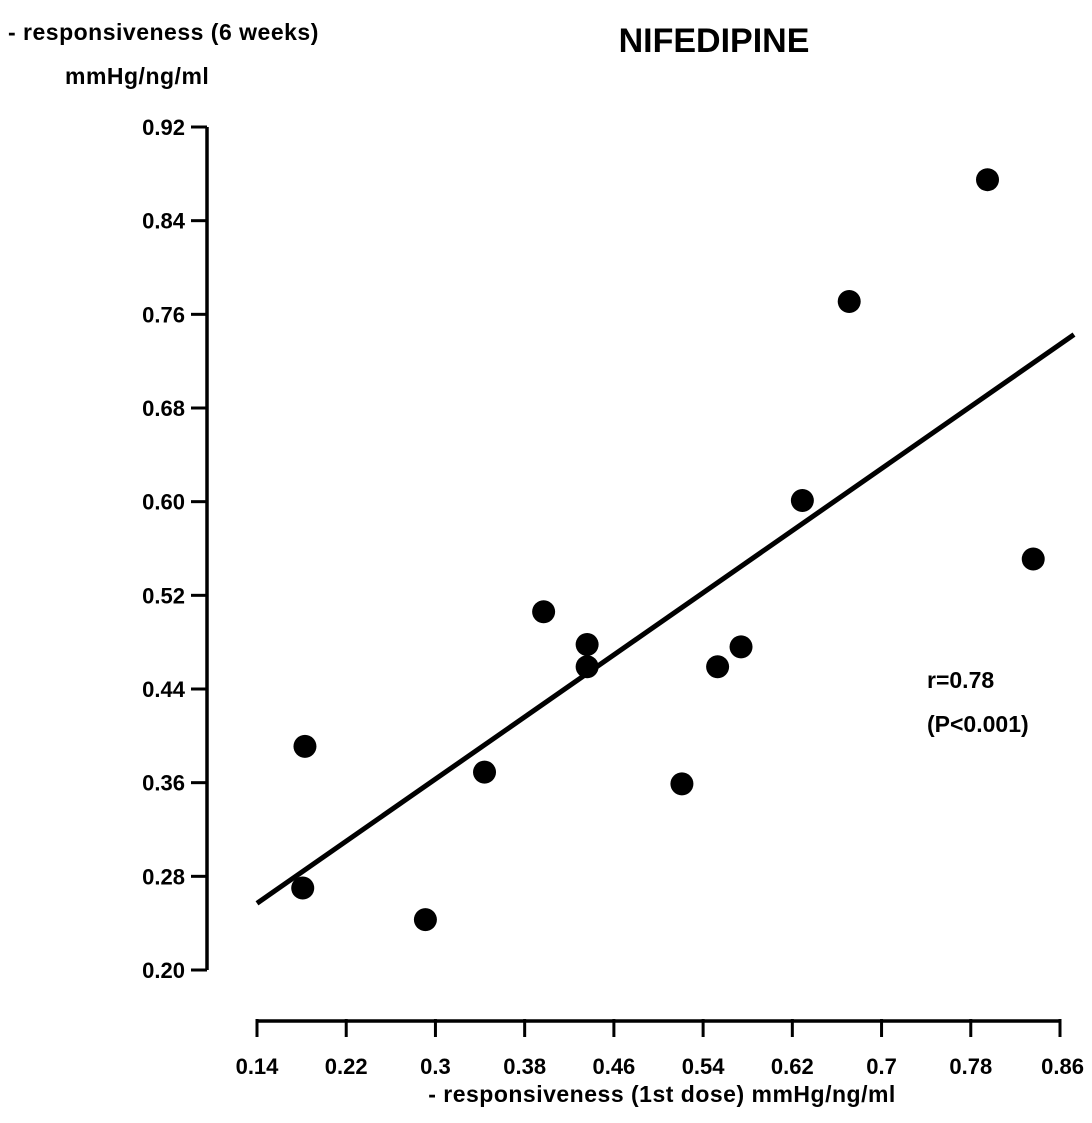 Image resolution: width=1092 pixels, height=1123 pixels. What do you see at coordinates (163, 783) in the screenshot?
I see `y-tick-label: 0.36` at bounding box center [163, 783].